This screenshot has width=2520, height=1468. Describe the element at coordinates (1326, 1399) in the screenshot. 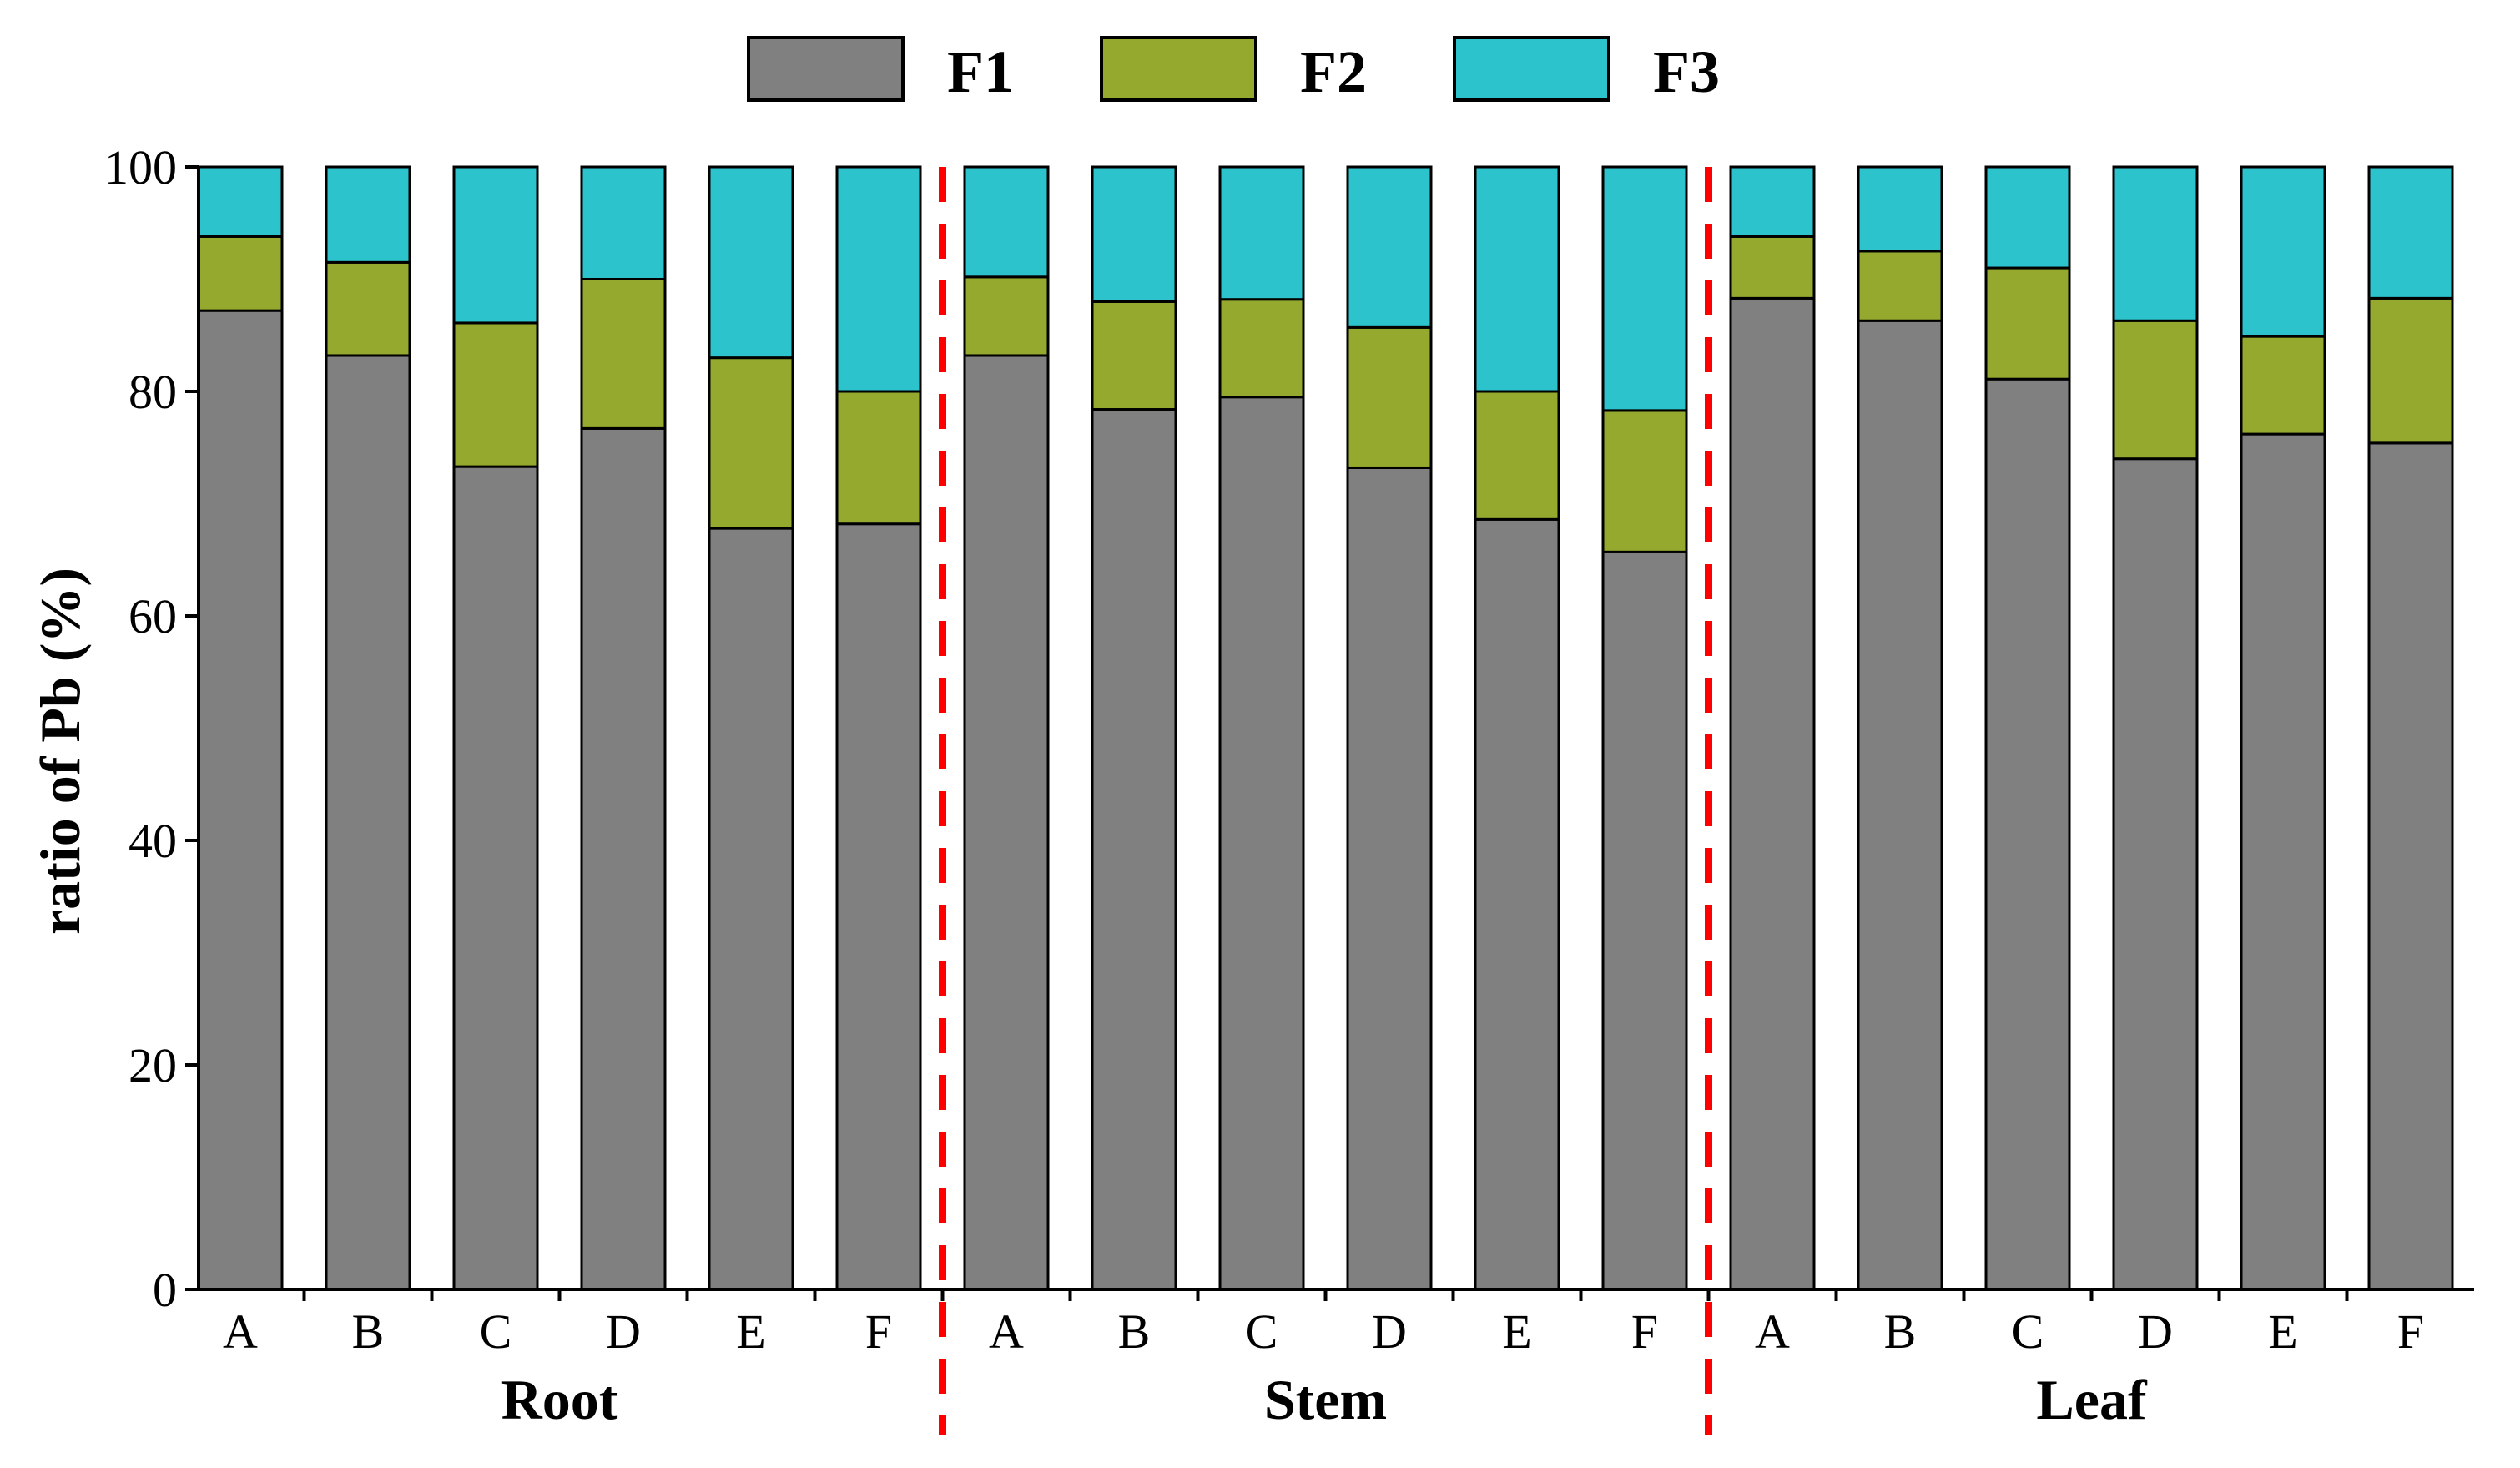

I see `group-label-stem: Stem` at that location.